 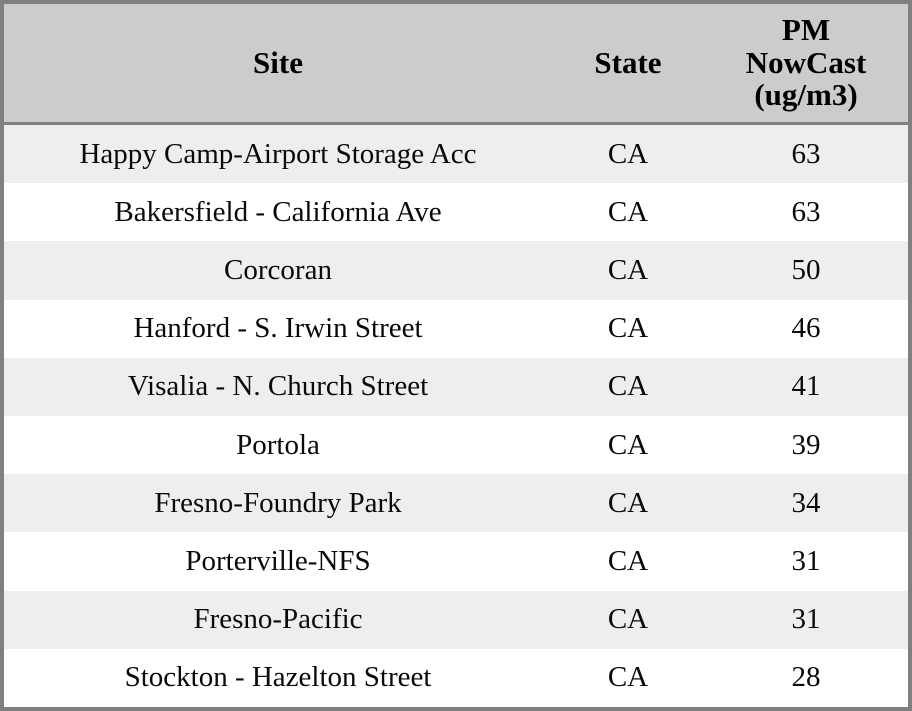 I want to click on table-row: Fresno-Pacific CA 31, so click(x=456, y=619).